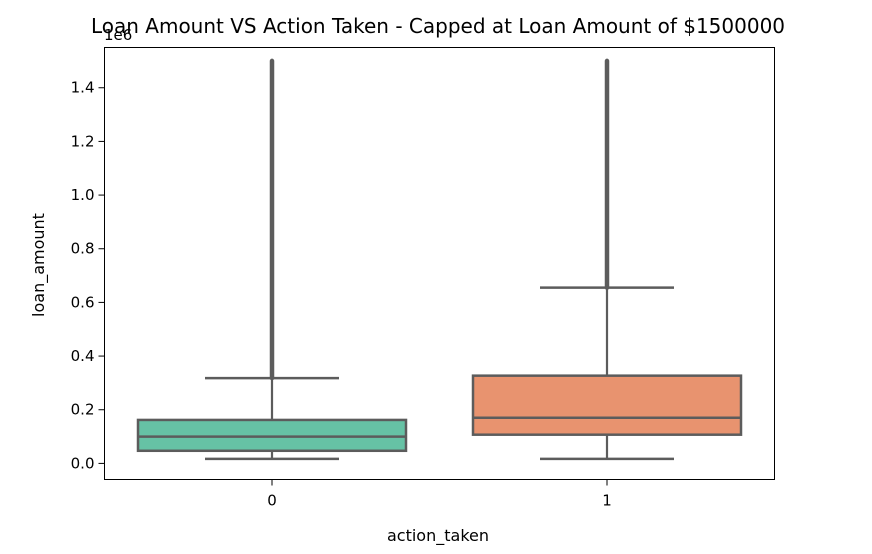 Image resolution: width=872 pixels, height=554 pixels. What do you see at coordinates (83, 88) in the screenshot?
I see `y-tick-label: 1.4` at bounding box center [83, 88].